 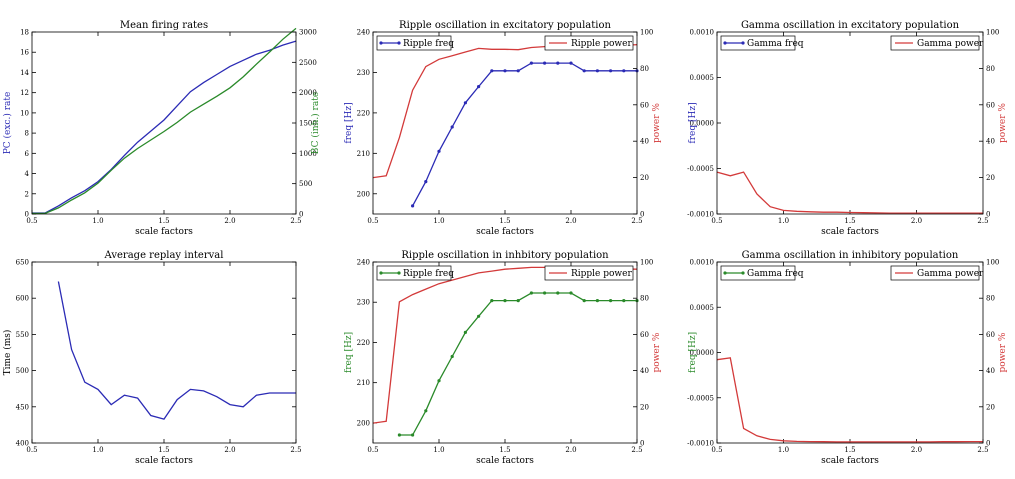 What do you see at coordinates (24, 53) in the screenshot?
I see `y-tick-label: 16` at bounding box center [24, 53].